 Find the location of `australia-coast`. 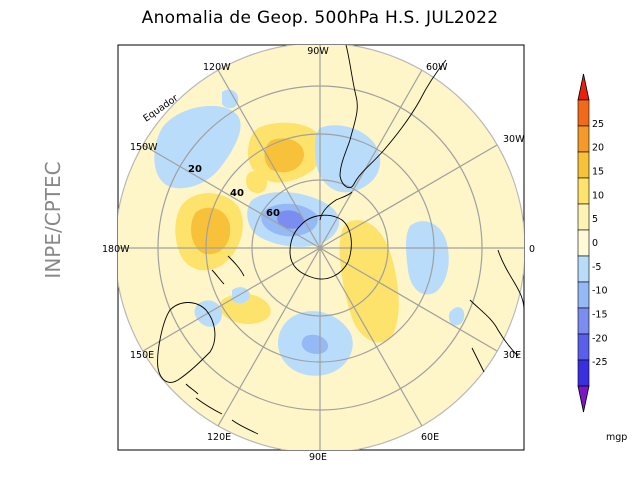

australia-coast is located at coordinates (186, 342).